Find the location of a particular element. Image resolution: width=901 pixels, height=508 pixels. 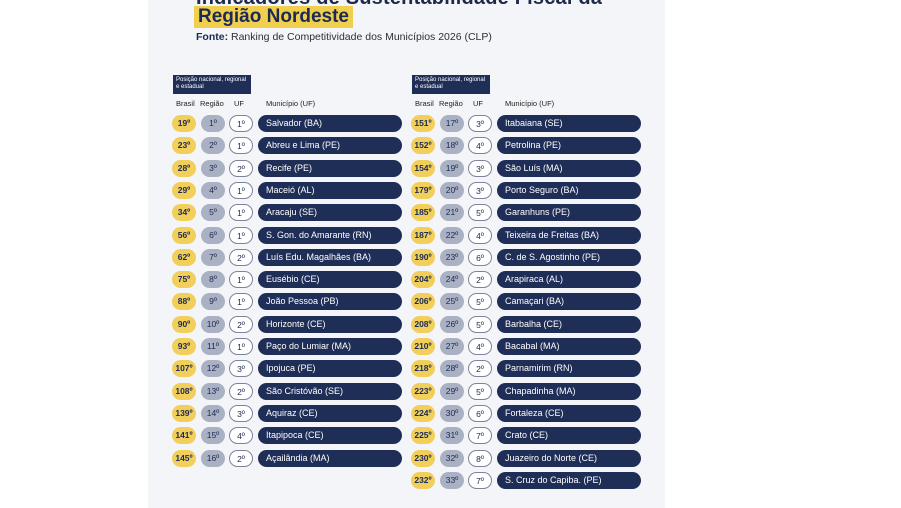

rank-regiao: 29º is located at coordinates (452, 391).